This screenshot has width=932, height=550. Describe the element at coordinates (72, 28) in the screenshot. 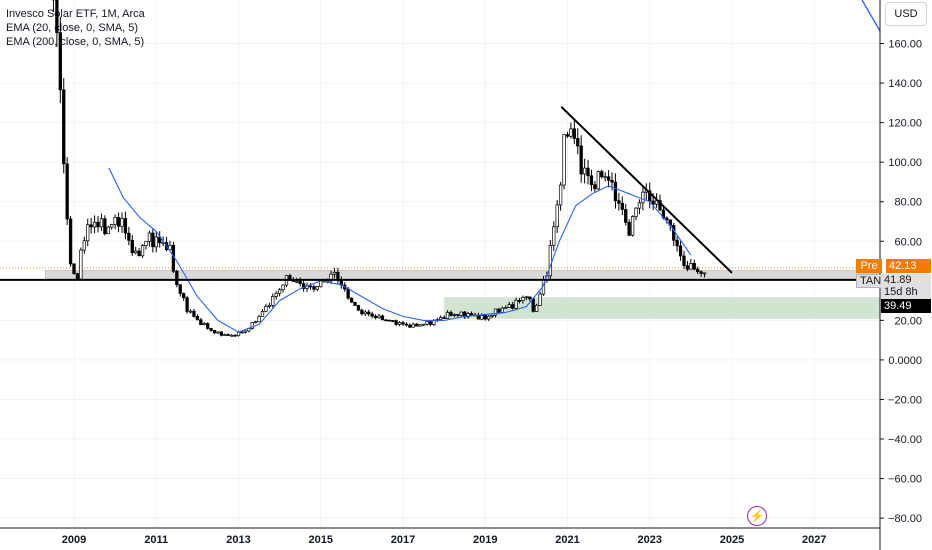

I see `ema20-legend: EMA (20, close, 0, SMA, 5)` at that location.